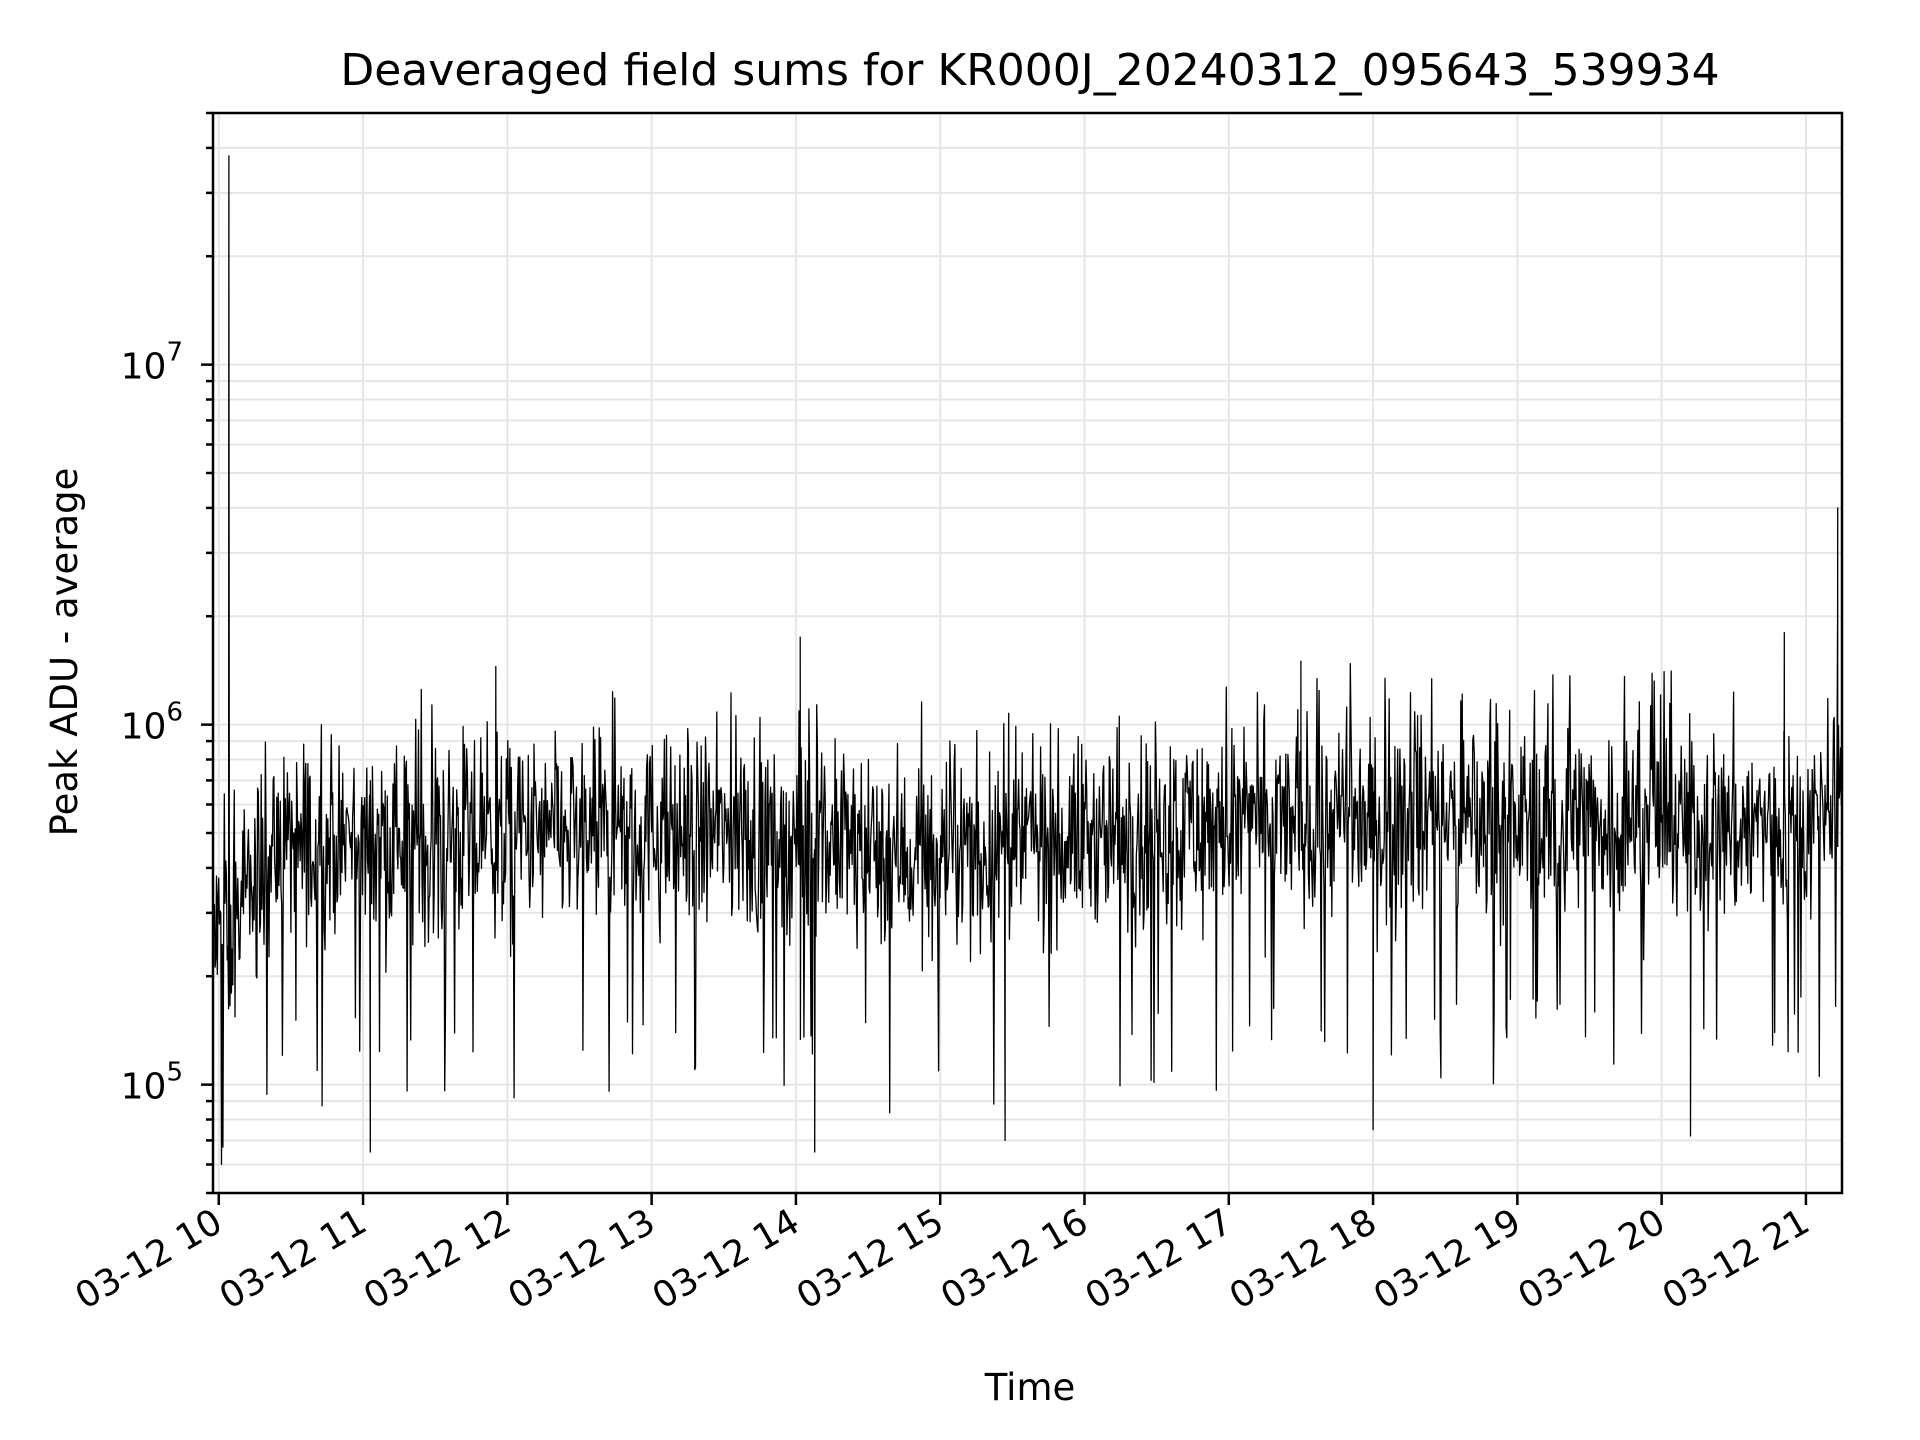 This screenshot has width=1920, height=1440. Describe the element at coordinates (152, 723) in the screenshot. I see `y-tick-label: 10⁶` at that location.